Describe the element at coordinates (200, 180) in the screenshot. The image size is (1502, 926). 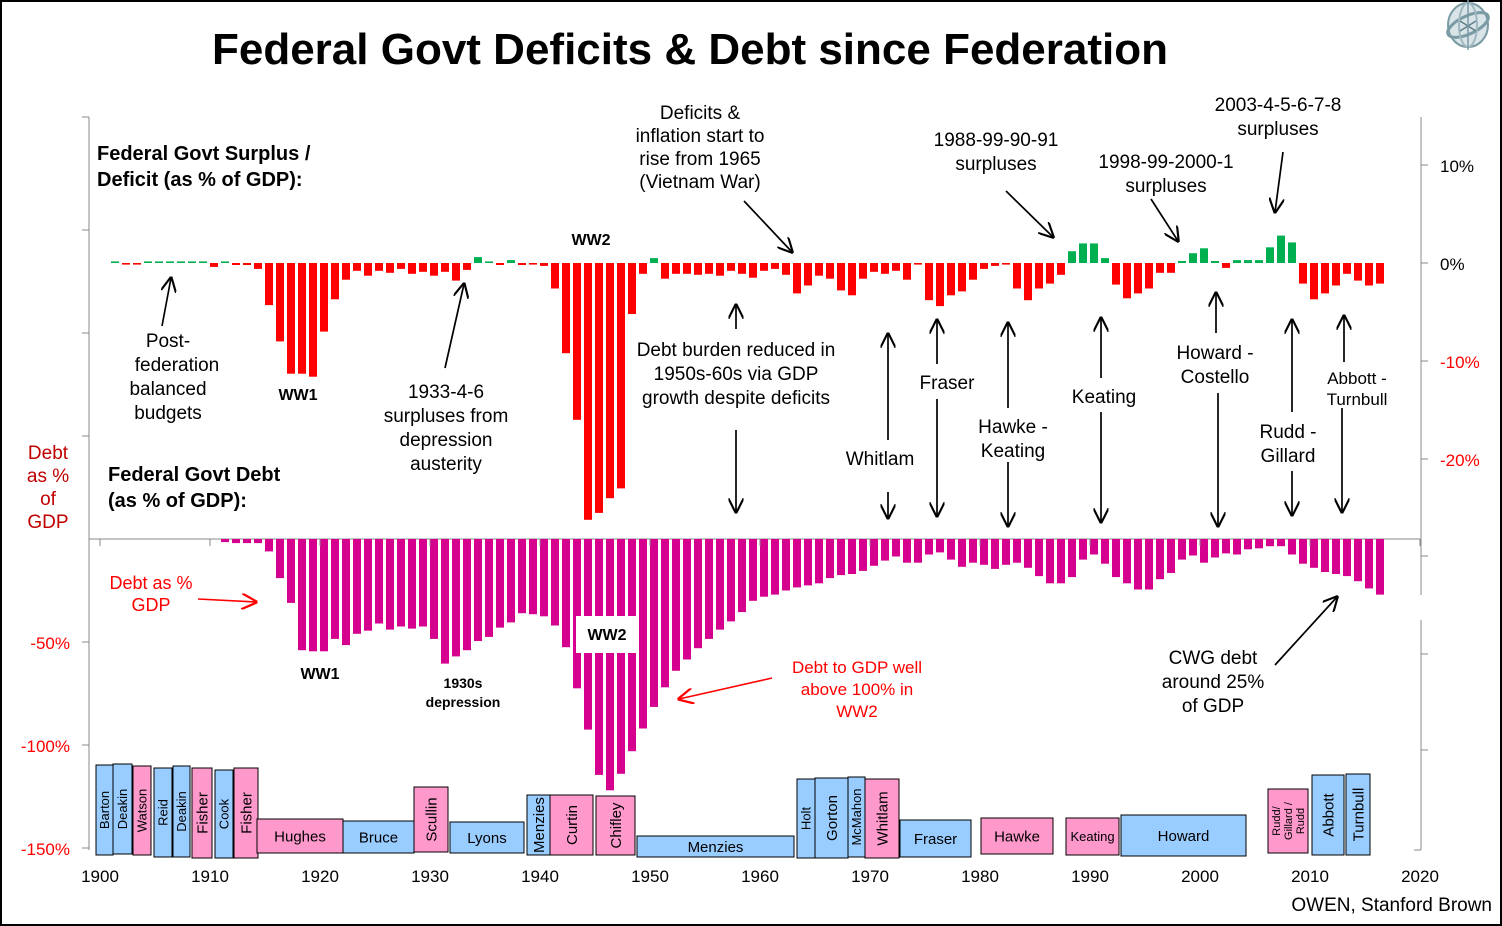
I see `deficit-section-title: Deficit (as % of GDP):` at that location.